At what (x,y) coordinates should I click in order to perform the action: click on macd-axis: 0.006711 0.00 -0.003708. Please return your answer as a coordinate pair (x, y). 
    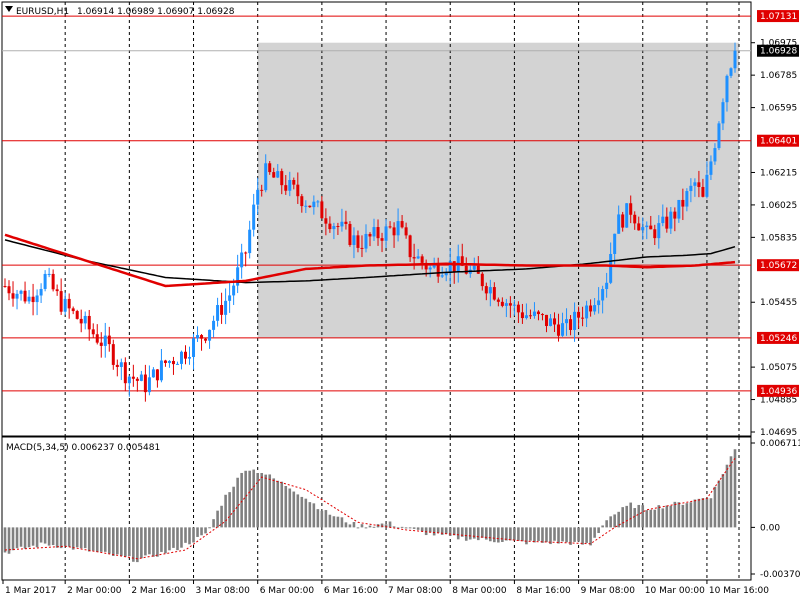
    Looking at the image, I should click on (775, 509).